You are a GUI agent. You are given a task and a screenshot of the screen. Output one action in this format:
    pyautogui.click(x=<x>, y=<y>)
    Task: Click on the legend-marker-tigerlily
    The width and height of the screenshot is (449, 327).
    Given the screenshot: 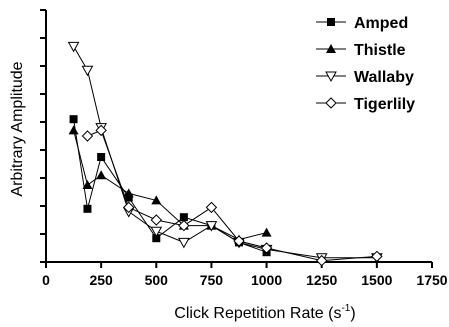 What is the action you would take?
    pyautogui.click(x=331, y=103)
    